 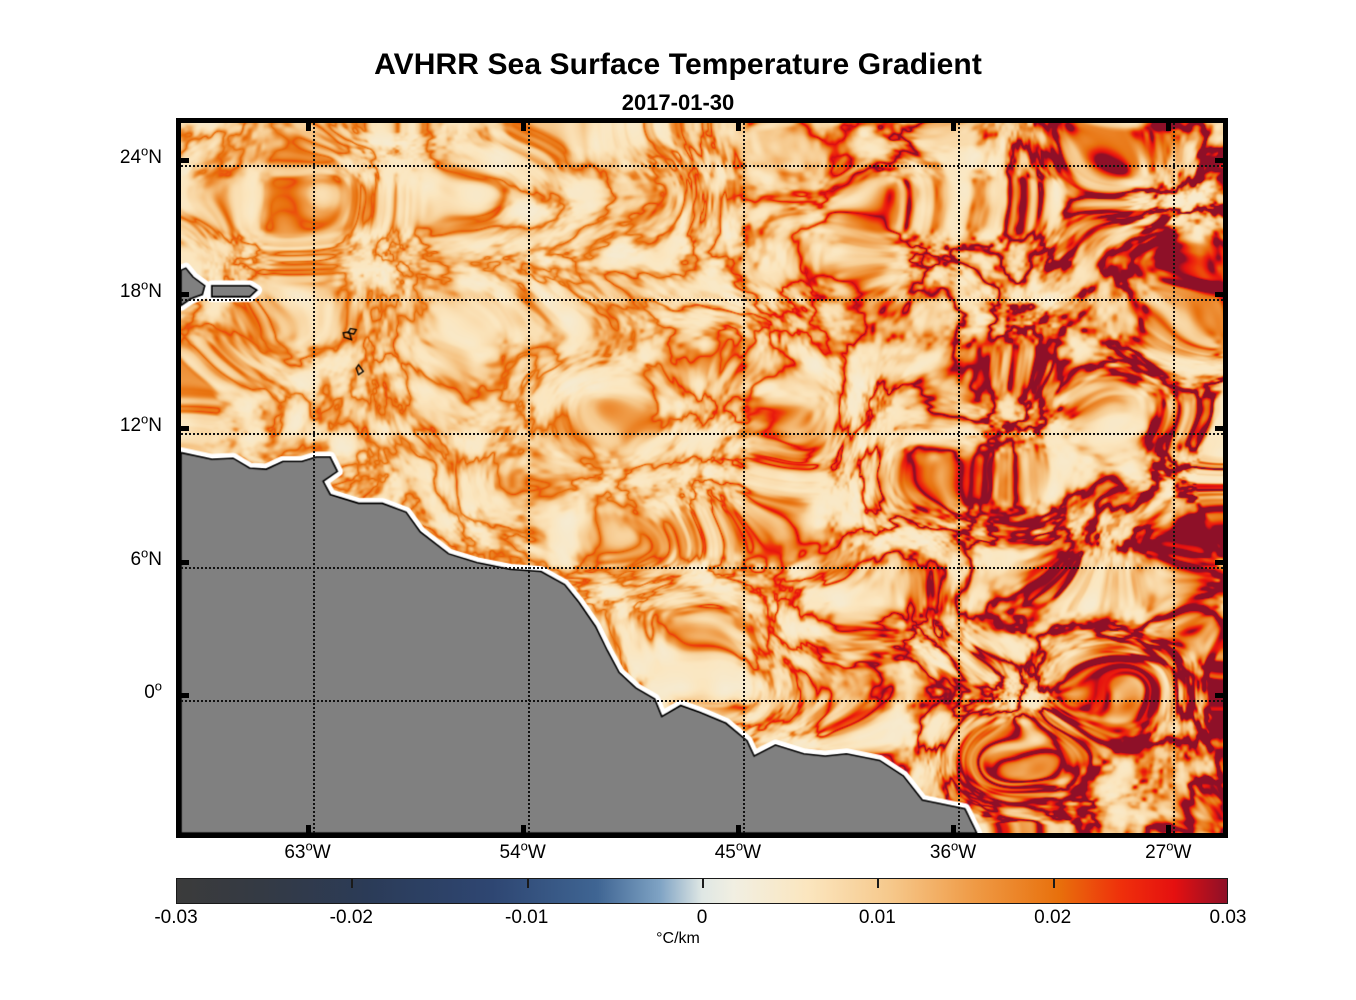 I want to click on ticklabel-latitude-3: 6oN, so click(x=146, y=557).